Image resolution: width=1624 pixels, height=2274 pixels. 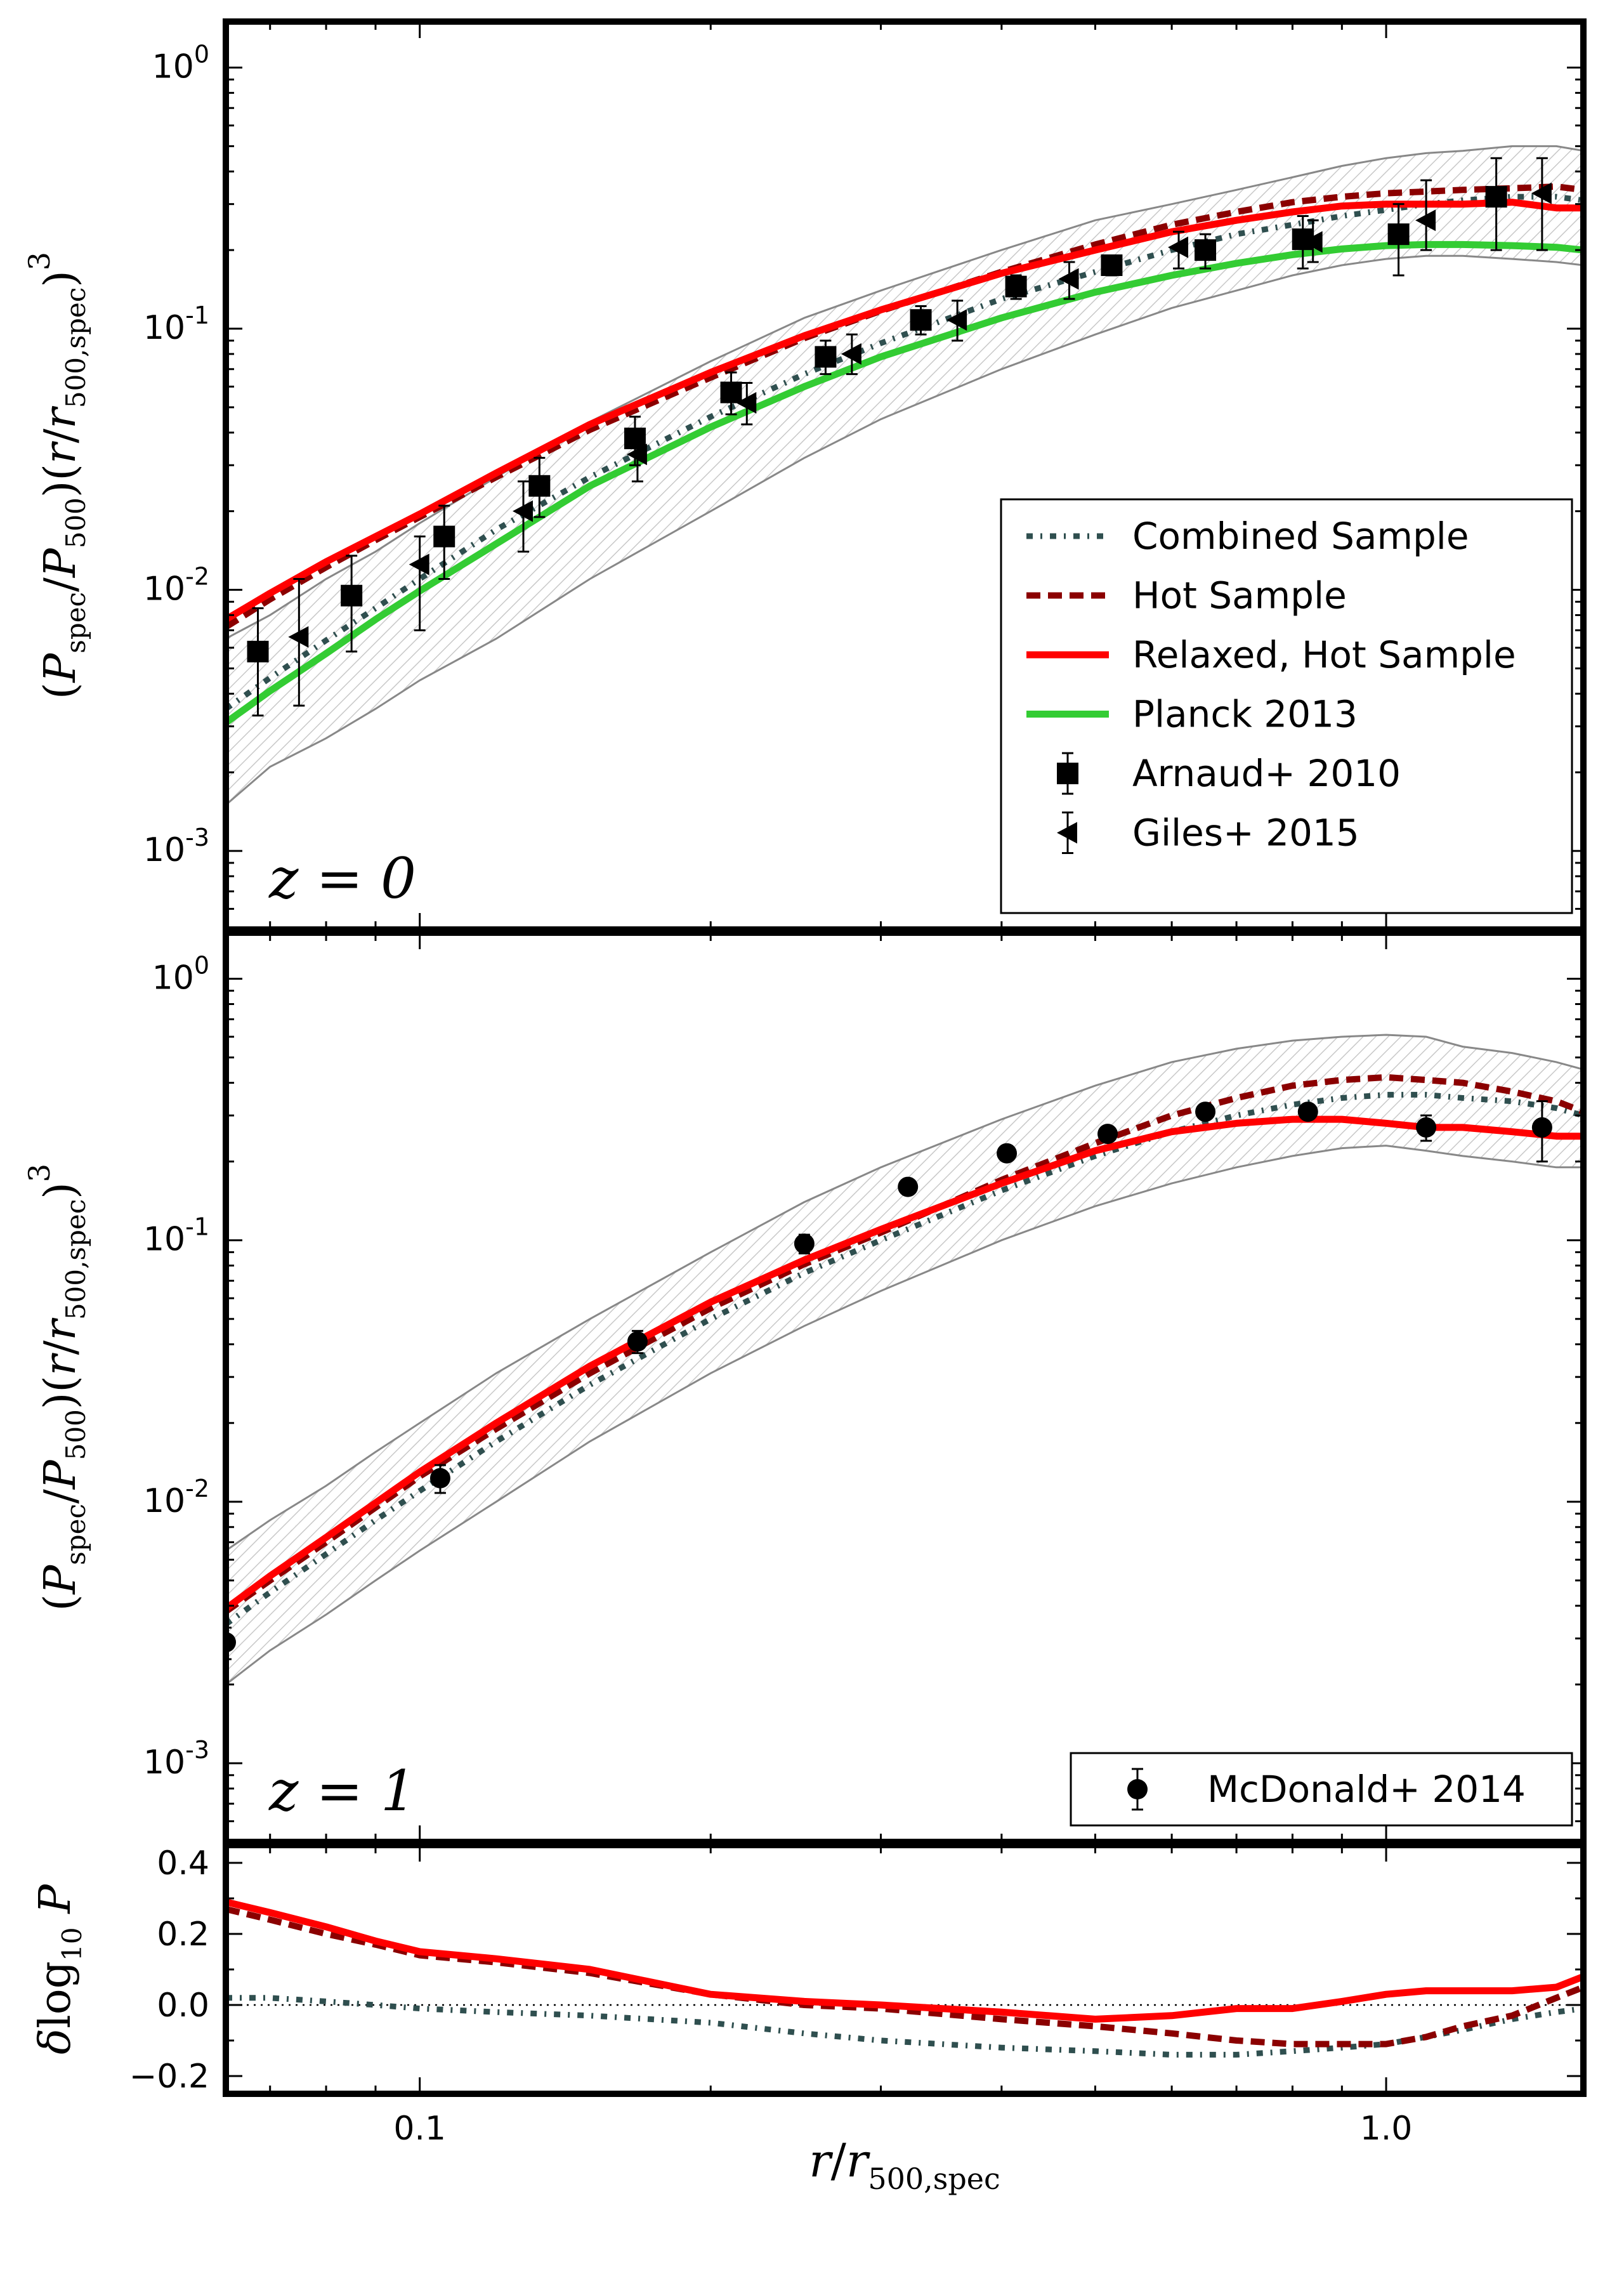 I want to click on x-tick-label: 0.1, so click(x=419, y=2129).